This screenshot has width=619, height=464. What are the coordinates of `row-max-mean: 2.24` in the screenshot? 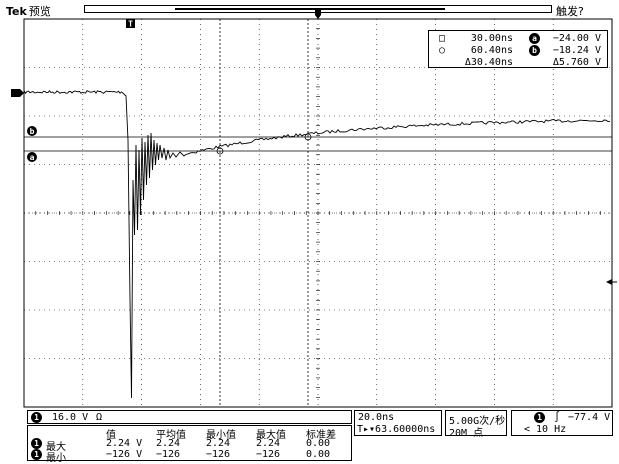 It's located at (168, 443).